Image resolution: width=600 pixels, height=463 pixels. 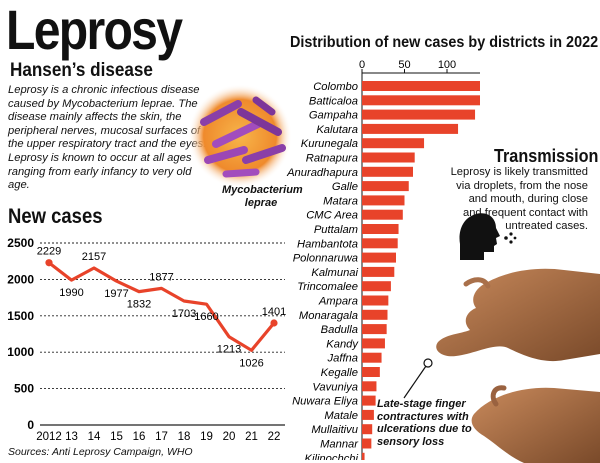 What do you see at coordinates (327, 244) in the screenshot?
I see `category-label-11: Hambantota` at bounding box center [327, 244].